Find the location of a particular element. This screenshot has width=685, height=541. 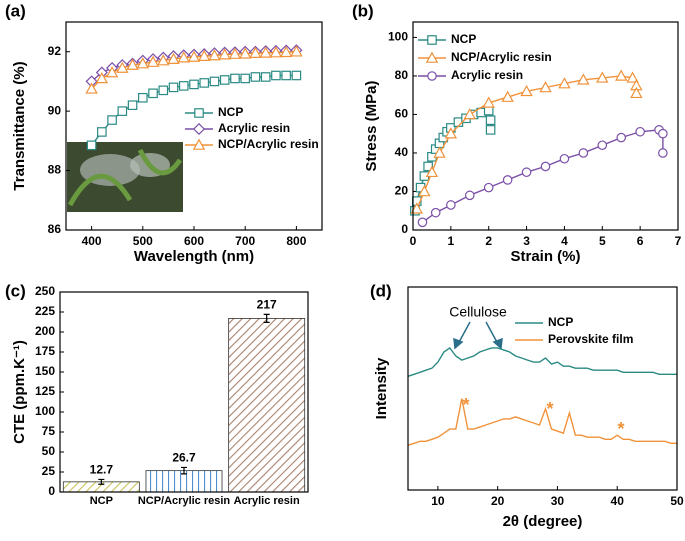

y-axis-label: Transmittance (%) is located at coordinates (19, 125).